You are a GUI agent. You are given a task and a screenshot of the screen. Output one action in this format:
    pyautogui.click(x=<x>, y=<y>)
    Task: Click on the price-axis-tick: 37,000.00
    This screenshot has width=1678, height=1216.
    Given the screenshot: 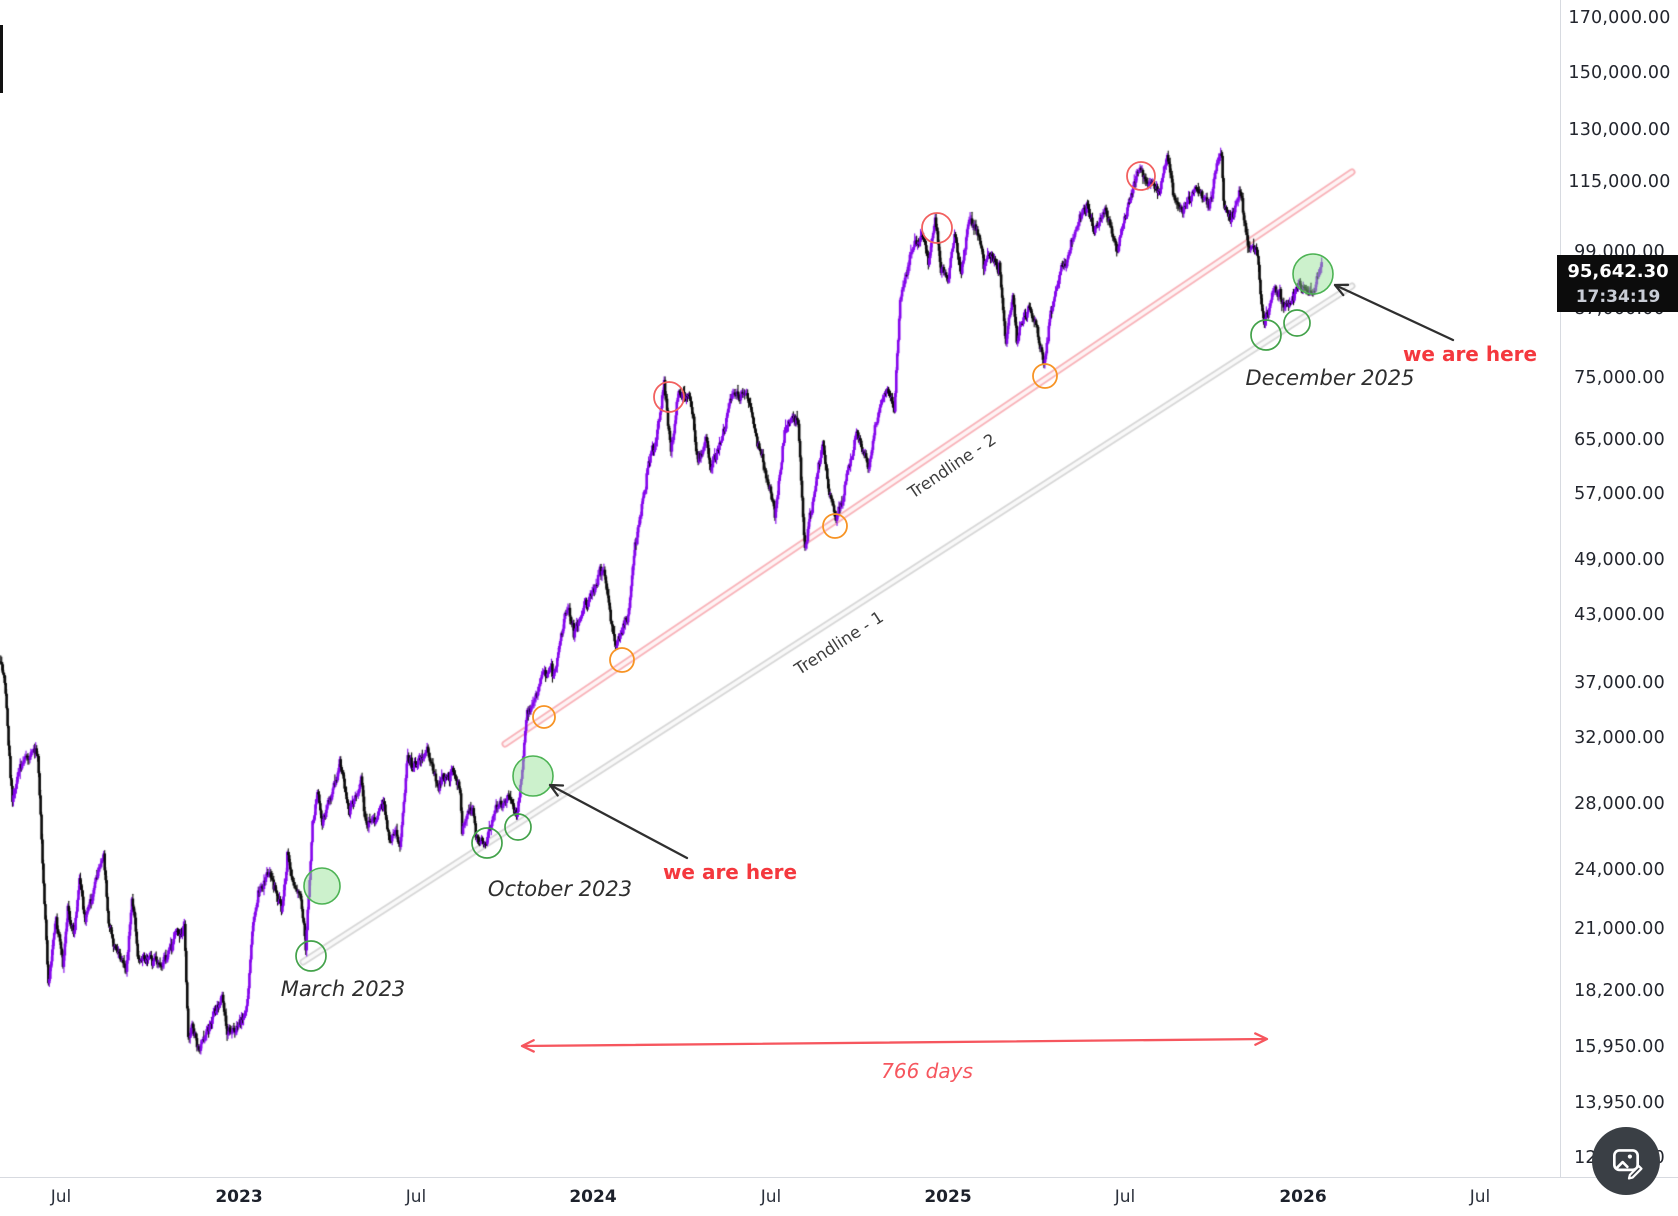 What is the action you would take?
    pyautogui.click(x=1619, y=683)
    